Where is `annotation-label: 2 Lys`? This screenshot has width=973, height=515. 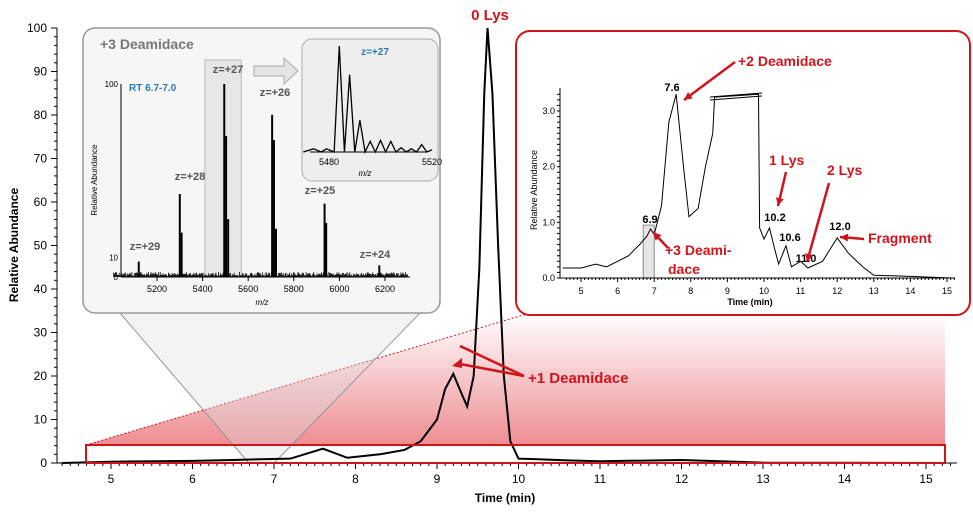 annotation-label: 2 Lys is located at coordinates (844, 170).